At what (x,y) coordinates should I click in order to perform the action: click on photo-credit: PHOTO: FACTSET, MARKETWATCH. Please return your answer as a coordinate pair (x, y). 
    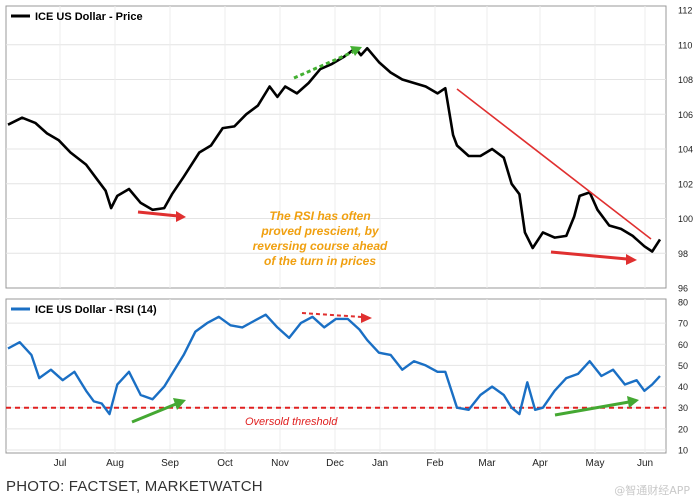
    Looking at the image, I should click on (134, 486).